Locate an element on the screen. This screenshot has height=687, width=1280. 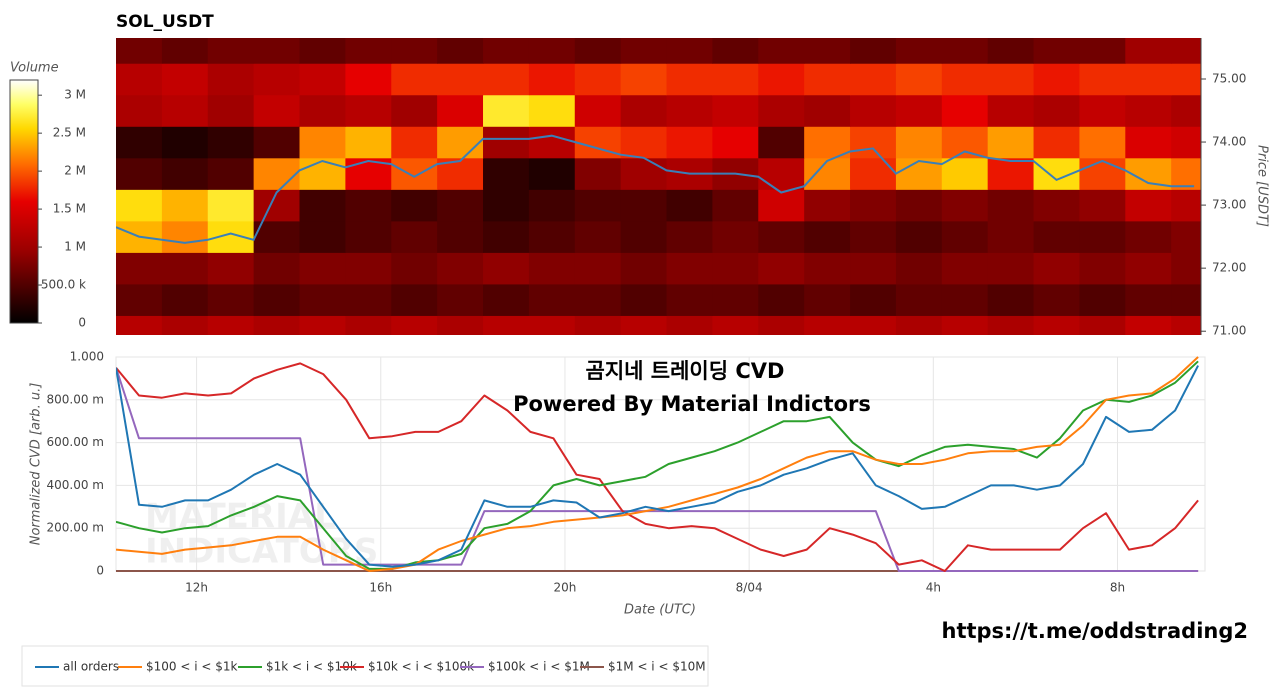
y-tick-label: 72.00 is located at coordinates (1229, 268).